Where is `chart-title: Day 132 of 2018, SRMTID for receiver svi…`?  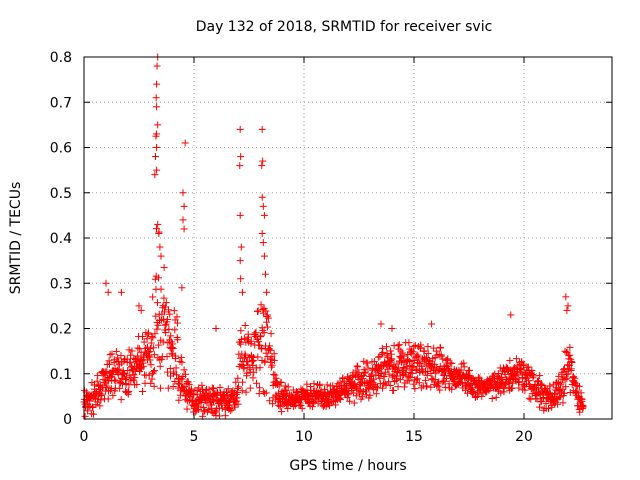 chart-title: Day 132 of 2018, SRMTID for receiver svi… is located at coordinates (344, 27).